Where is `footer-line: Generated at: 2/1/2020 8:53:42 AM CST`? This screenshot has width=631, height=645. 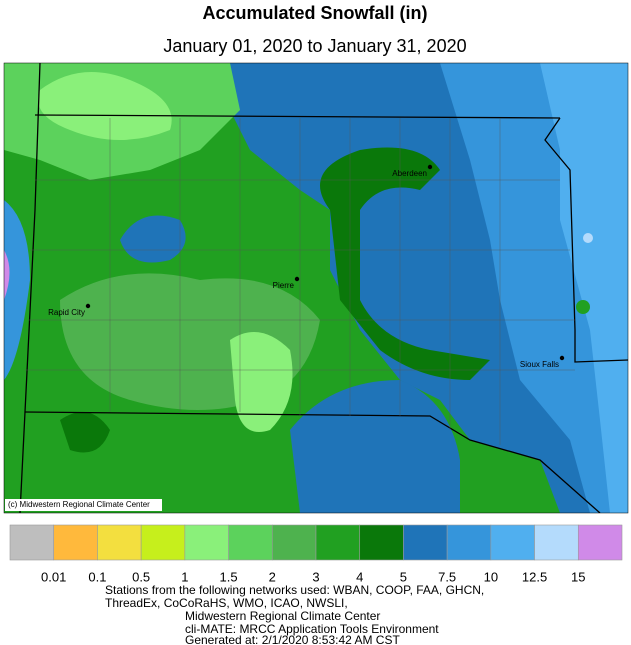 footer-line: Generated at: 2/1/2020 8:53:42 AM CST is located at coordinates (292, 639).